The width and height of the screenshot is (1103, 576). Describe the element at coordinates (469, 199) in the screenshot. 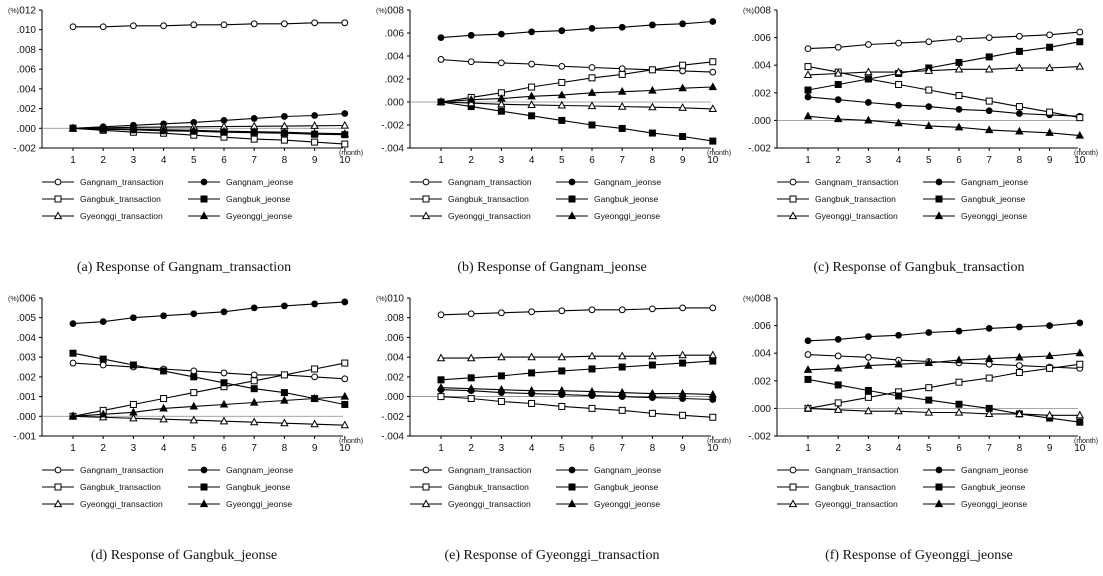

I see `legend-entry: Gangbuk_transaction` at that location.